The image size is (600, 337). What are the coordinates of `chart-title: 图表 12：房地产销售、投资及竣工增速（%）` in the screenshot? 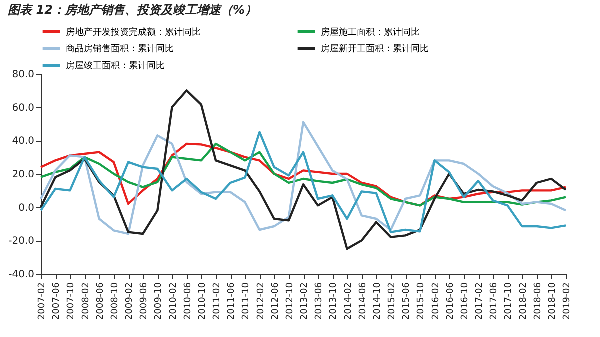 It's located at (133, 10).